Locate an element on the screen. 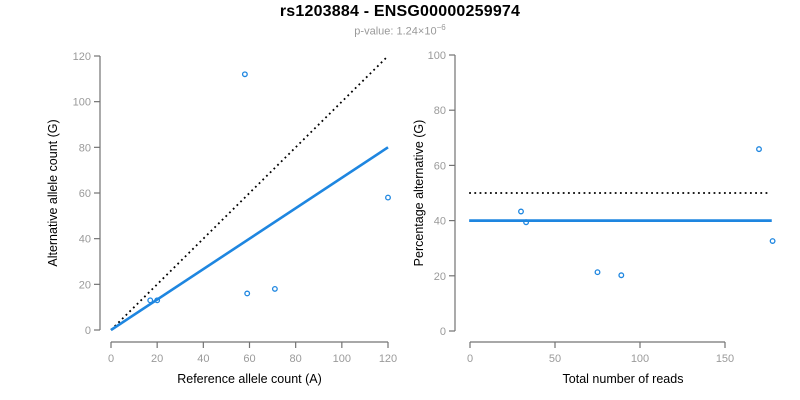 Image resolution: width=800 pixels, height=400 pixels. x-axis-title: Reference allele count (A) is located at coordinates (249, 379).